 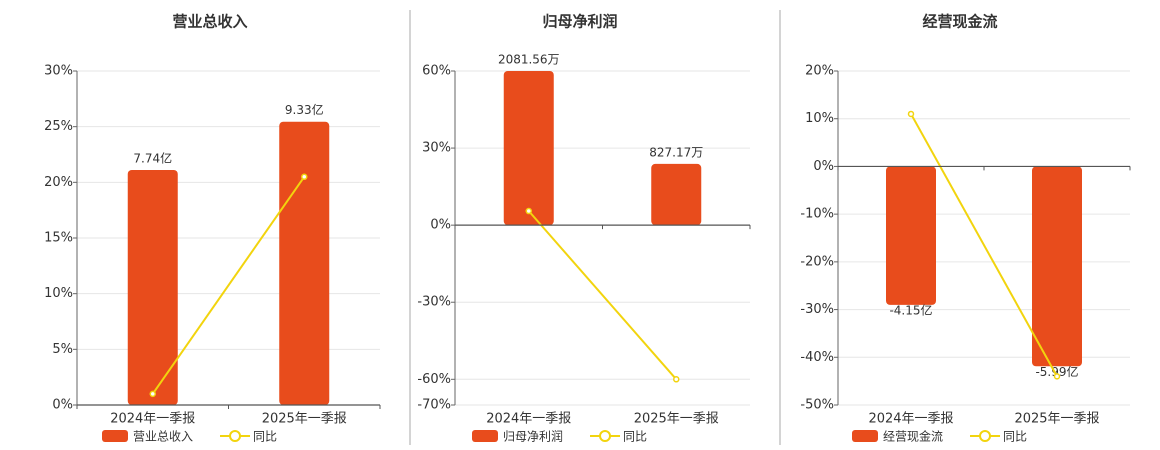 What do you see at coordinates (58, 238) in the screenshot?
I see `y-tick-label: 15%` at bounding box center [58, 238].